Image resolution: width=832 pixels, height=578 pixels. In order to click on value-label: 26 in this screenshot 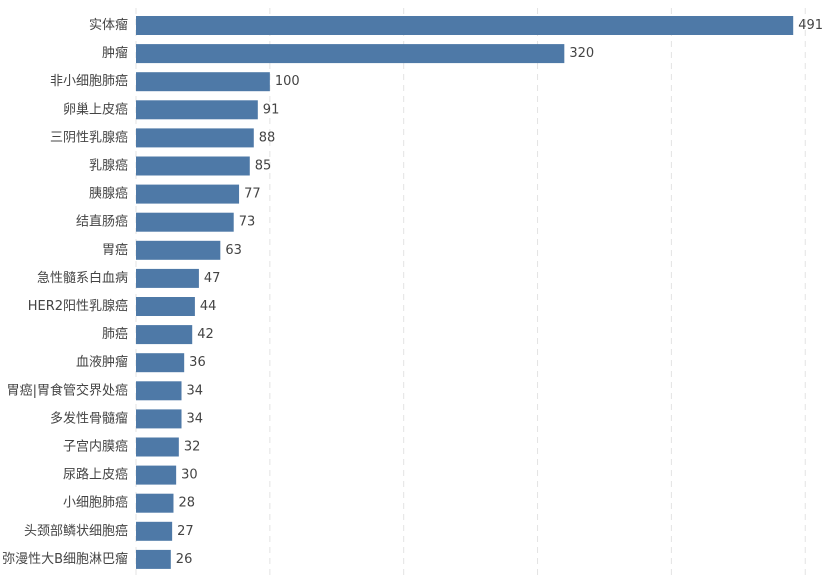, I will do `click(184, 559)`.